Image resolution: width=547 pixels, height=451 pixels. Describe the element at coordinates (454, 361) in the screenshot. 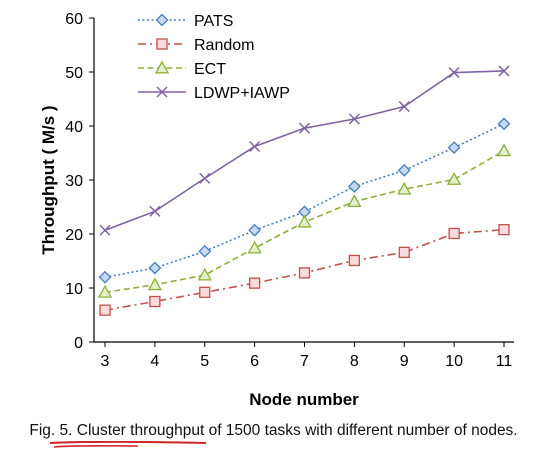

I see `x-tick-label: 10` at that location.